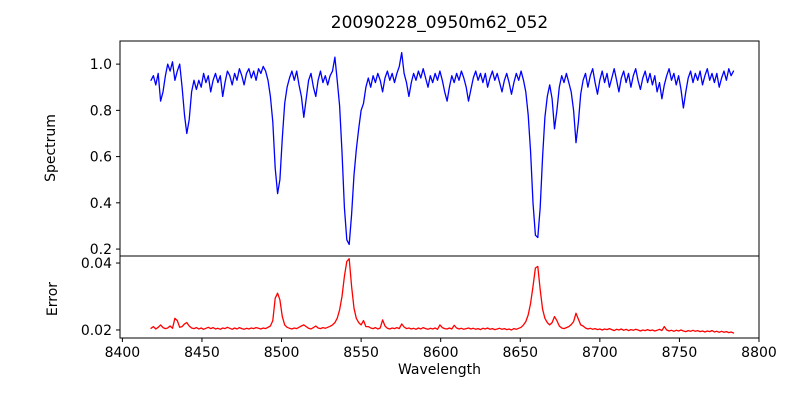 The height and width of the screenshot is (400, 800). What do you see at coordinates (439, 23) in the screenshot?
I see `chart-title: 20090228_0950m62_052` at bounding box center [439, 23].